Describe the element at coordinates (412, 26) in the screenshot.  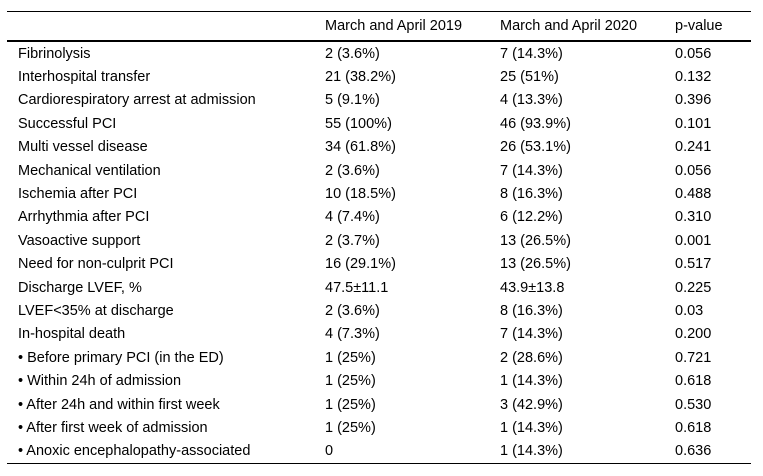
I see `column-header-2019: March and April 2019` at that location.